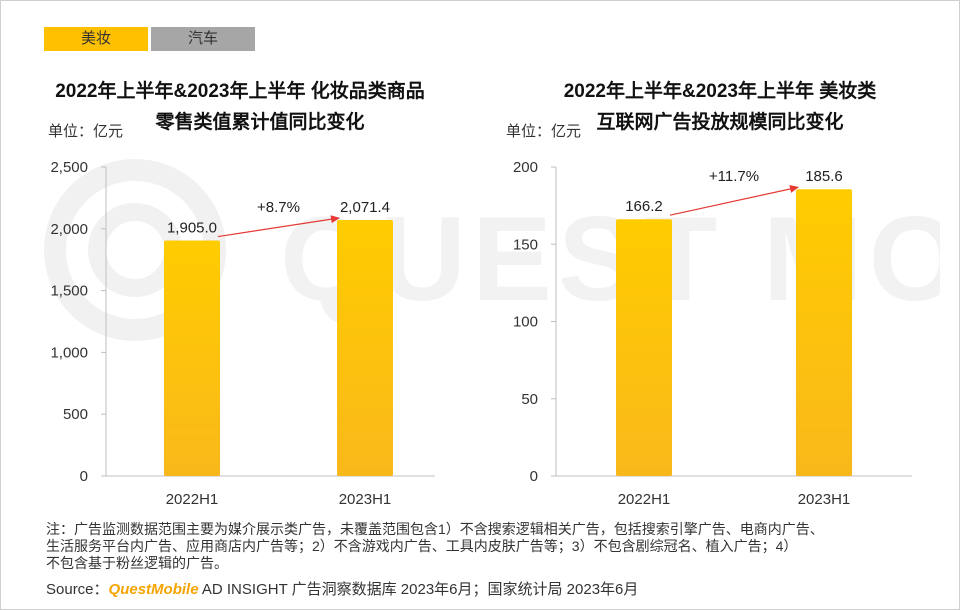 Image resolution: width=960 pixels, height=610 pixels. What do you see at coordinates (137, 563) in the screenshot?
I see `footnote-line3: 不包含基于粉丝逻辑的广告。` at bounding box center [137, 563].